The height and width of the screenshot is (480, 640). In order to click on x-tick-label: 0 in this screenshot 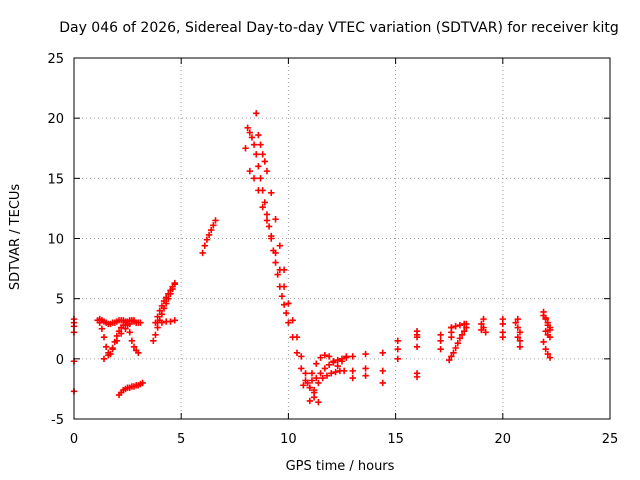, I will do `click(74, 439)`.